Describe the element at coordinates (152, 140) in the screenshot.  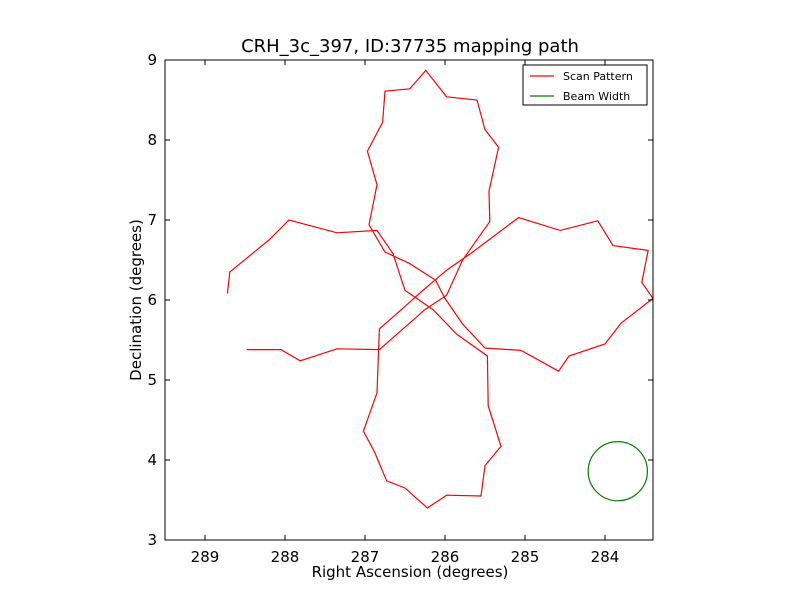
I see `y-tick-label: 8` at that location.